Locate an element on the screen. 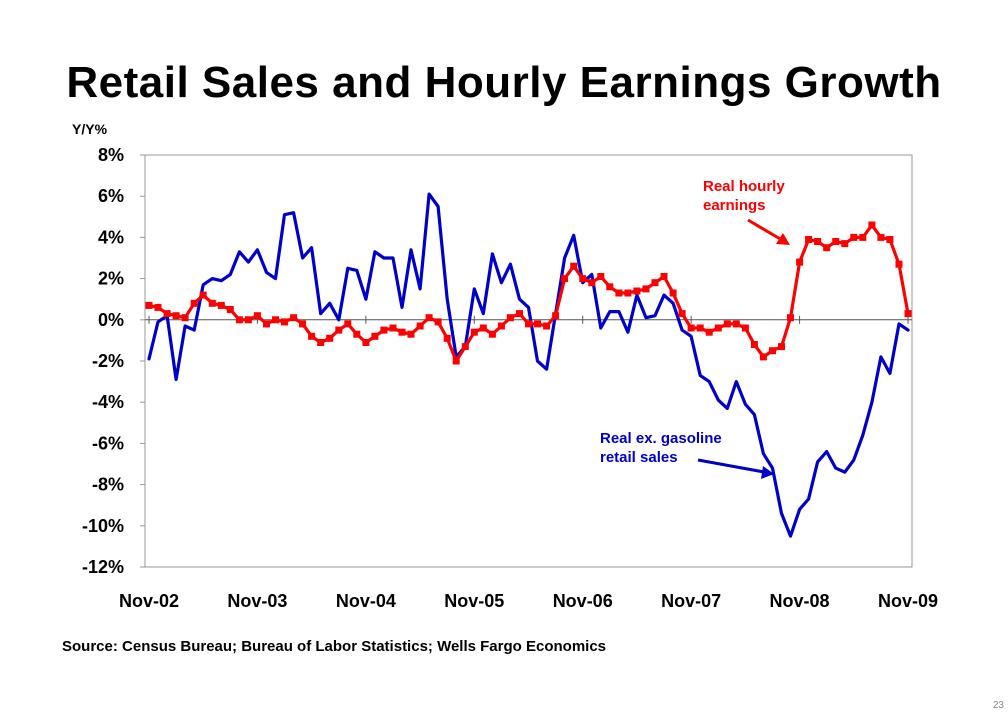 The width and height of the screenshot is (1008, 720). annotation-retail-line1: Real ex. gasoline is located at coordinates (661, 438).